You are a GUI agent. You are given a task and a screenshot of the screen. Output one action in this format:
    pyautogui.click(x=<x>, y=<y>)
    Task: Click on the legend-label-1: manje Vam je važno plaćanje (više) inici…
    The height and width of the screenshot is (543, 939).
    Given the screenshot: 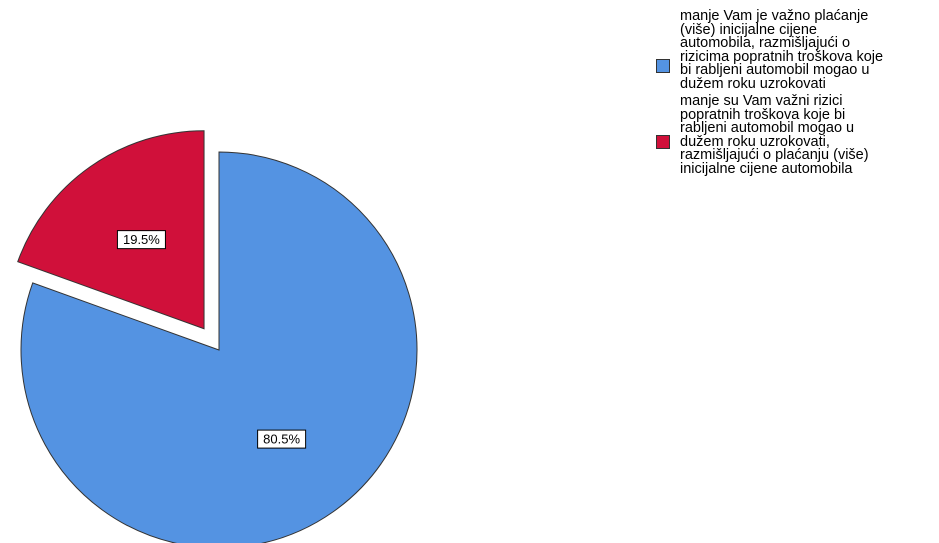 What is the action you would take?
    pyautogui.click(x=782, y=50)
    